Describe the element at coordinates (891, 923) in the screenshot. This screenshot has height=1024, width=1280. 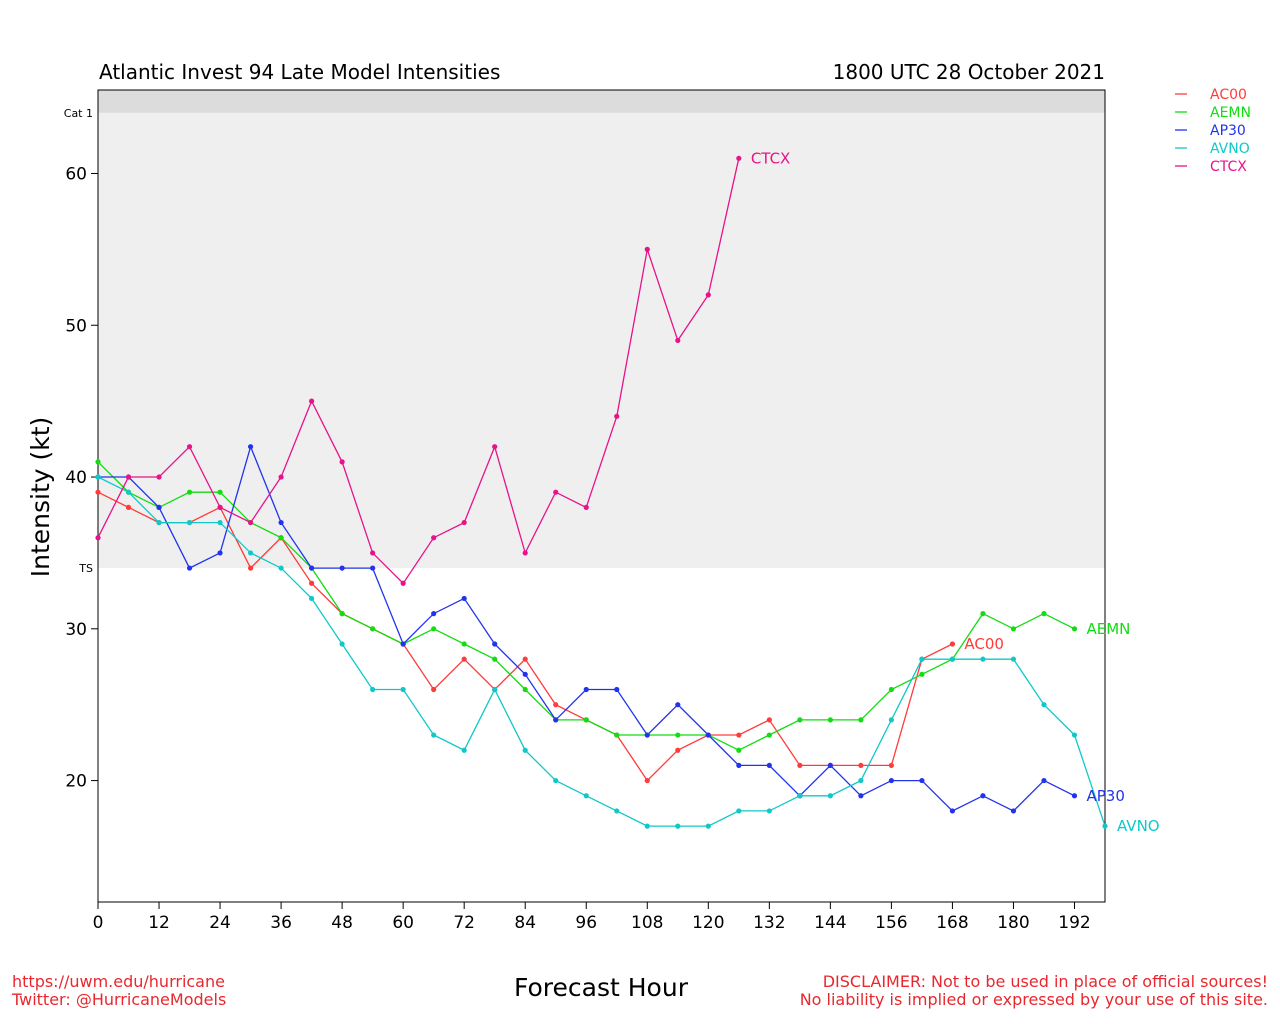
I see `x-tick-label: 156` at that location.